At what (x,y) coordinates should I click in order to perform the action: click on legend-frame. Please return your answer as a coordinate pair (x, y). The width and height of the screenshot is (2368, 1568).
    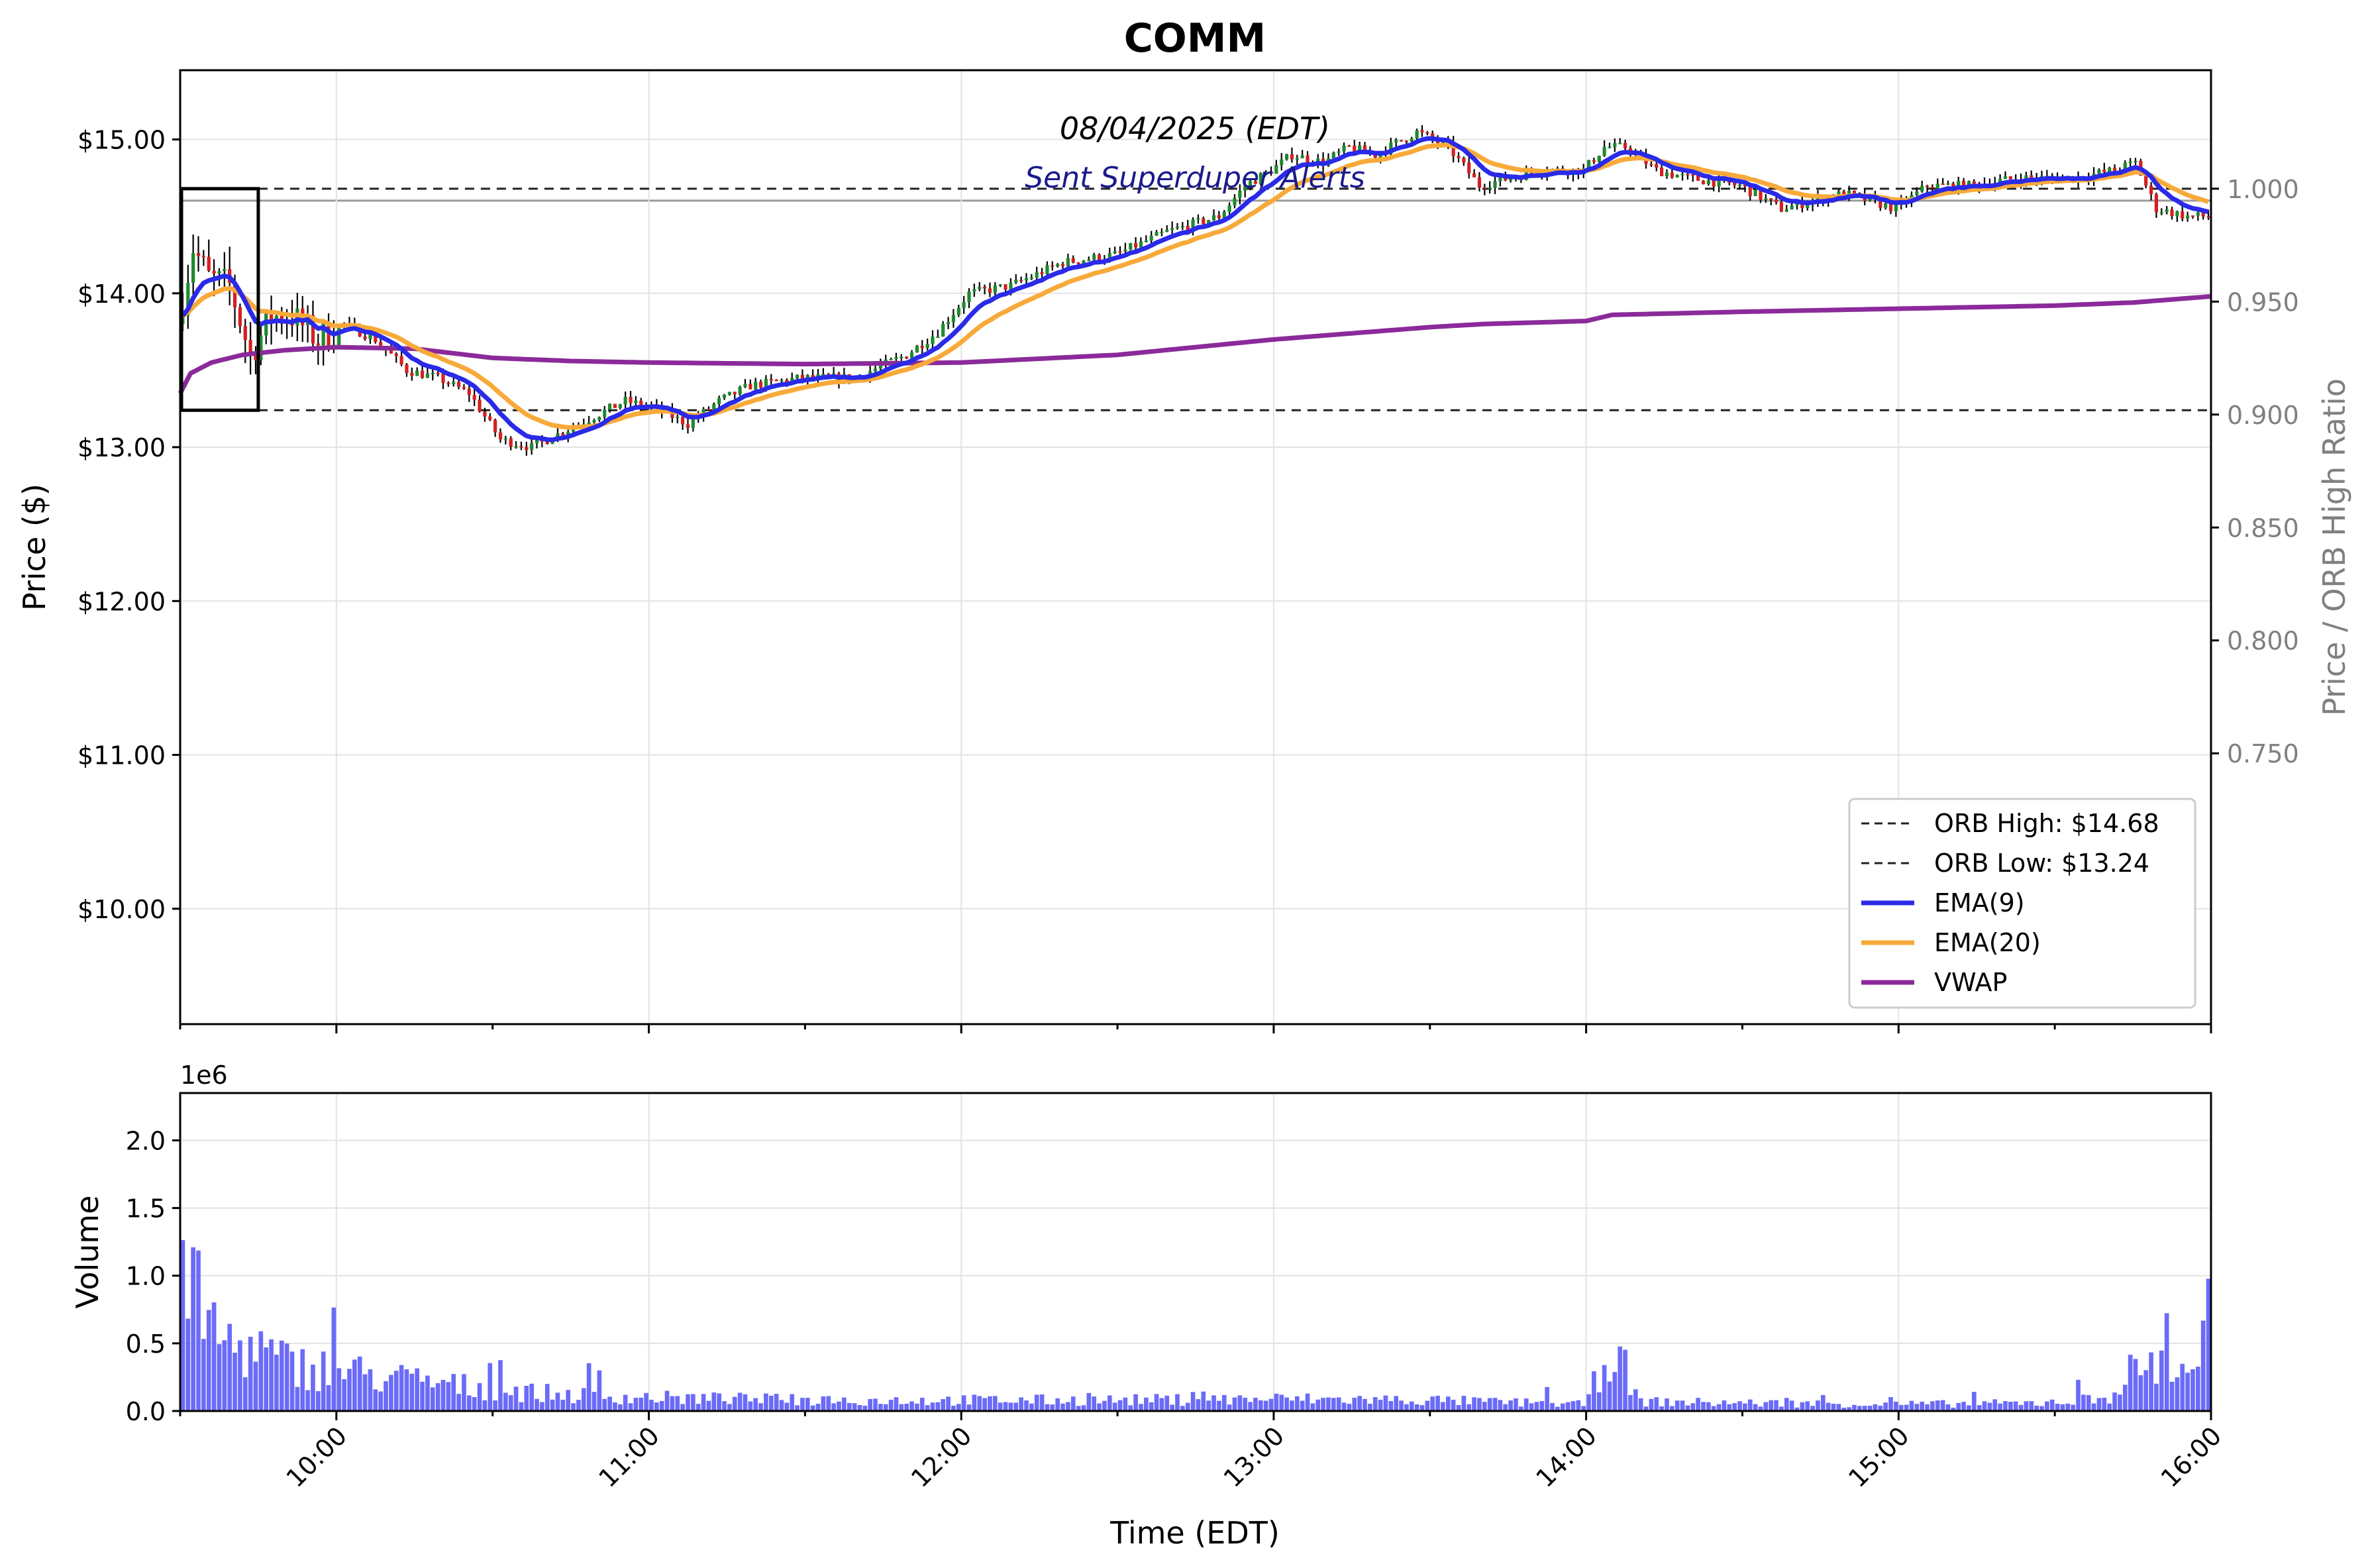
    Looking at the image, I should click on (2022, 903).